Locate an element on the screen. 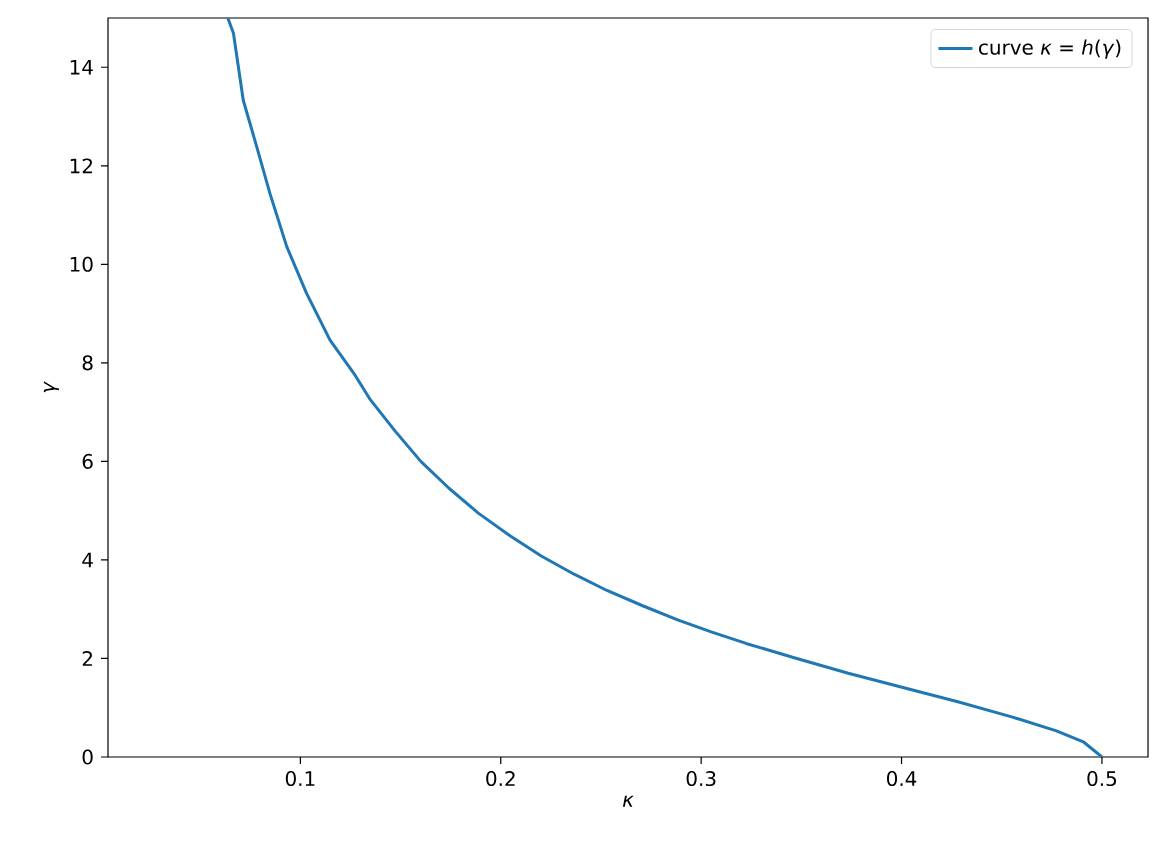  y-tick-label: 0 is located at coordinates (87, 757).